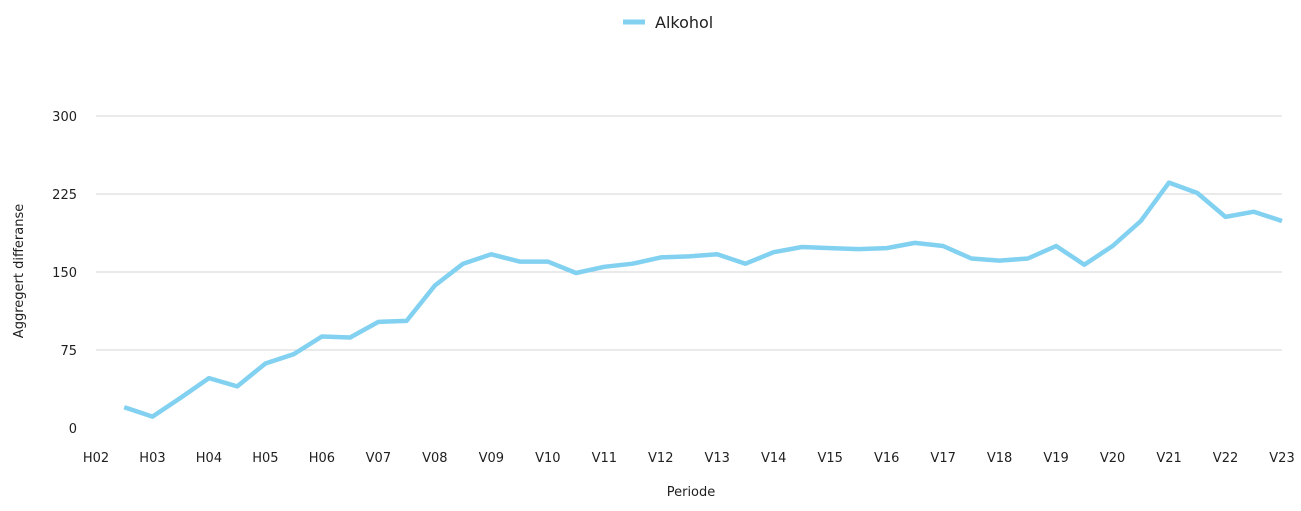 The height and width of the screenshot is (511, 1301). I want to click on x-tick-label: H06, so click(322, 458).